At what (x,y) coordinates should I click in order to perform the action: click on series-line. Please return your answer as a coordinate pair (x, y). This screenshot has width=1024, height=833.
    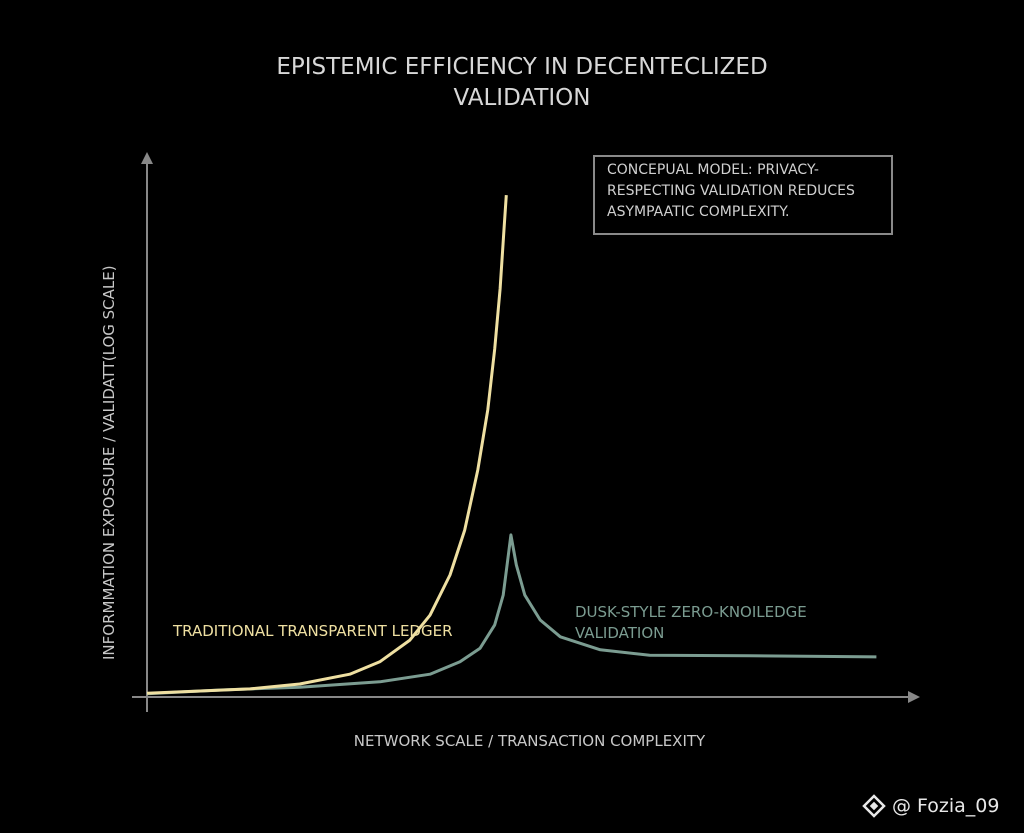
    Looking at the image, I should click on (511, 614).